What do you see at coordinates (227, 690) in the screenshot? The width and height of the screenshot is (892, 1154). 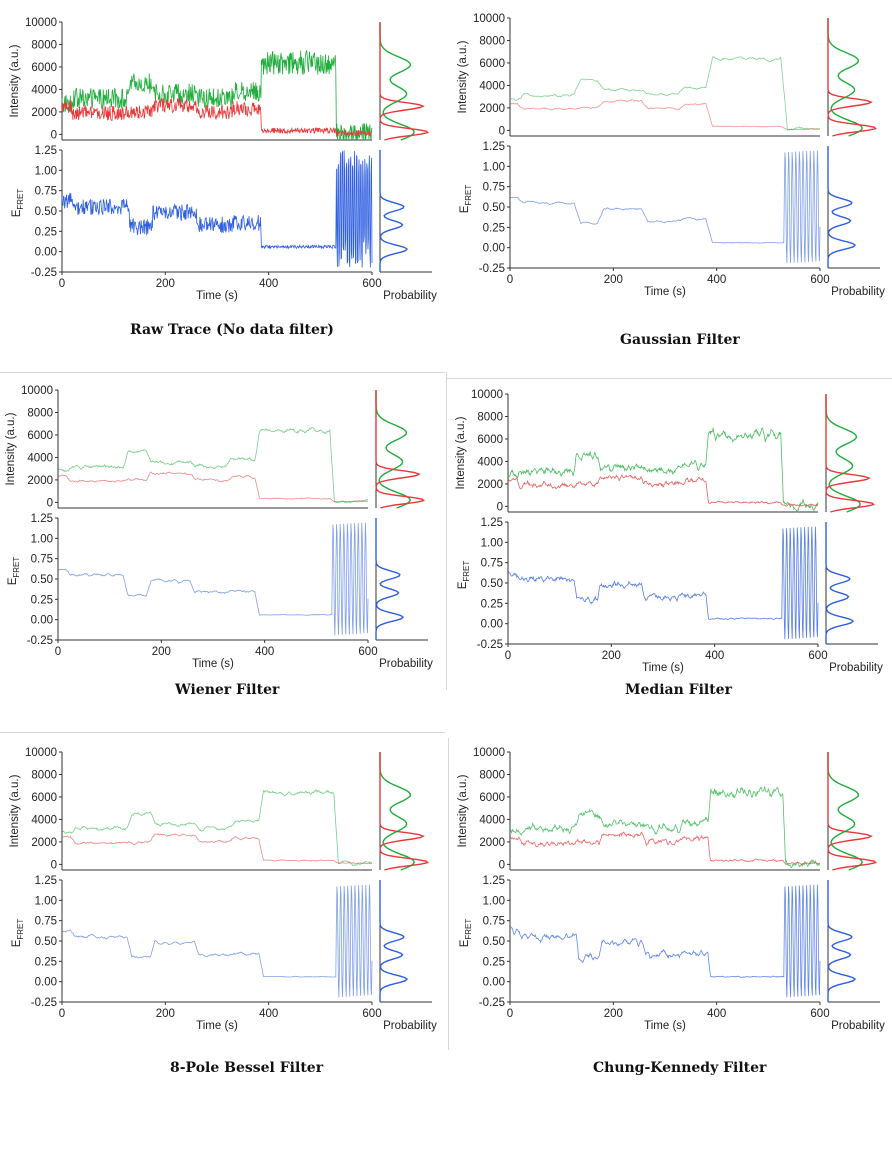 I see `panel-caption: Wiener Filter` at bounding box center [227, 690].